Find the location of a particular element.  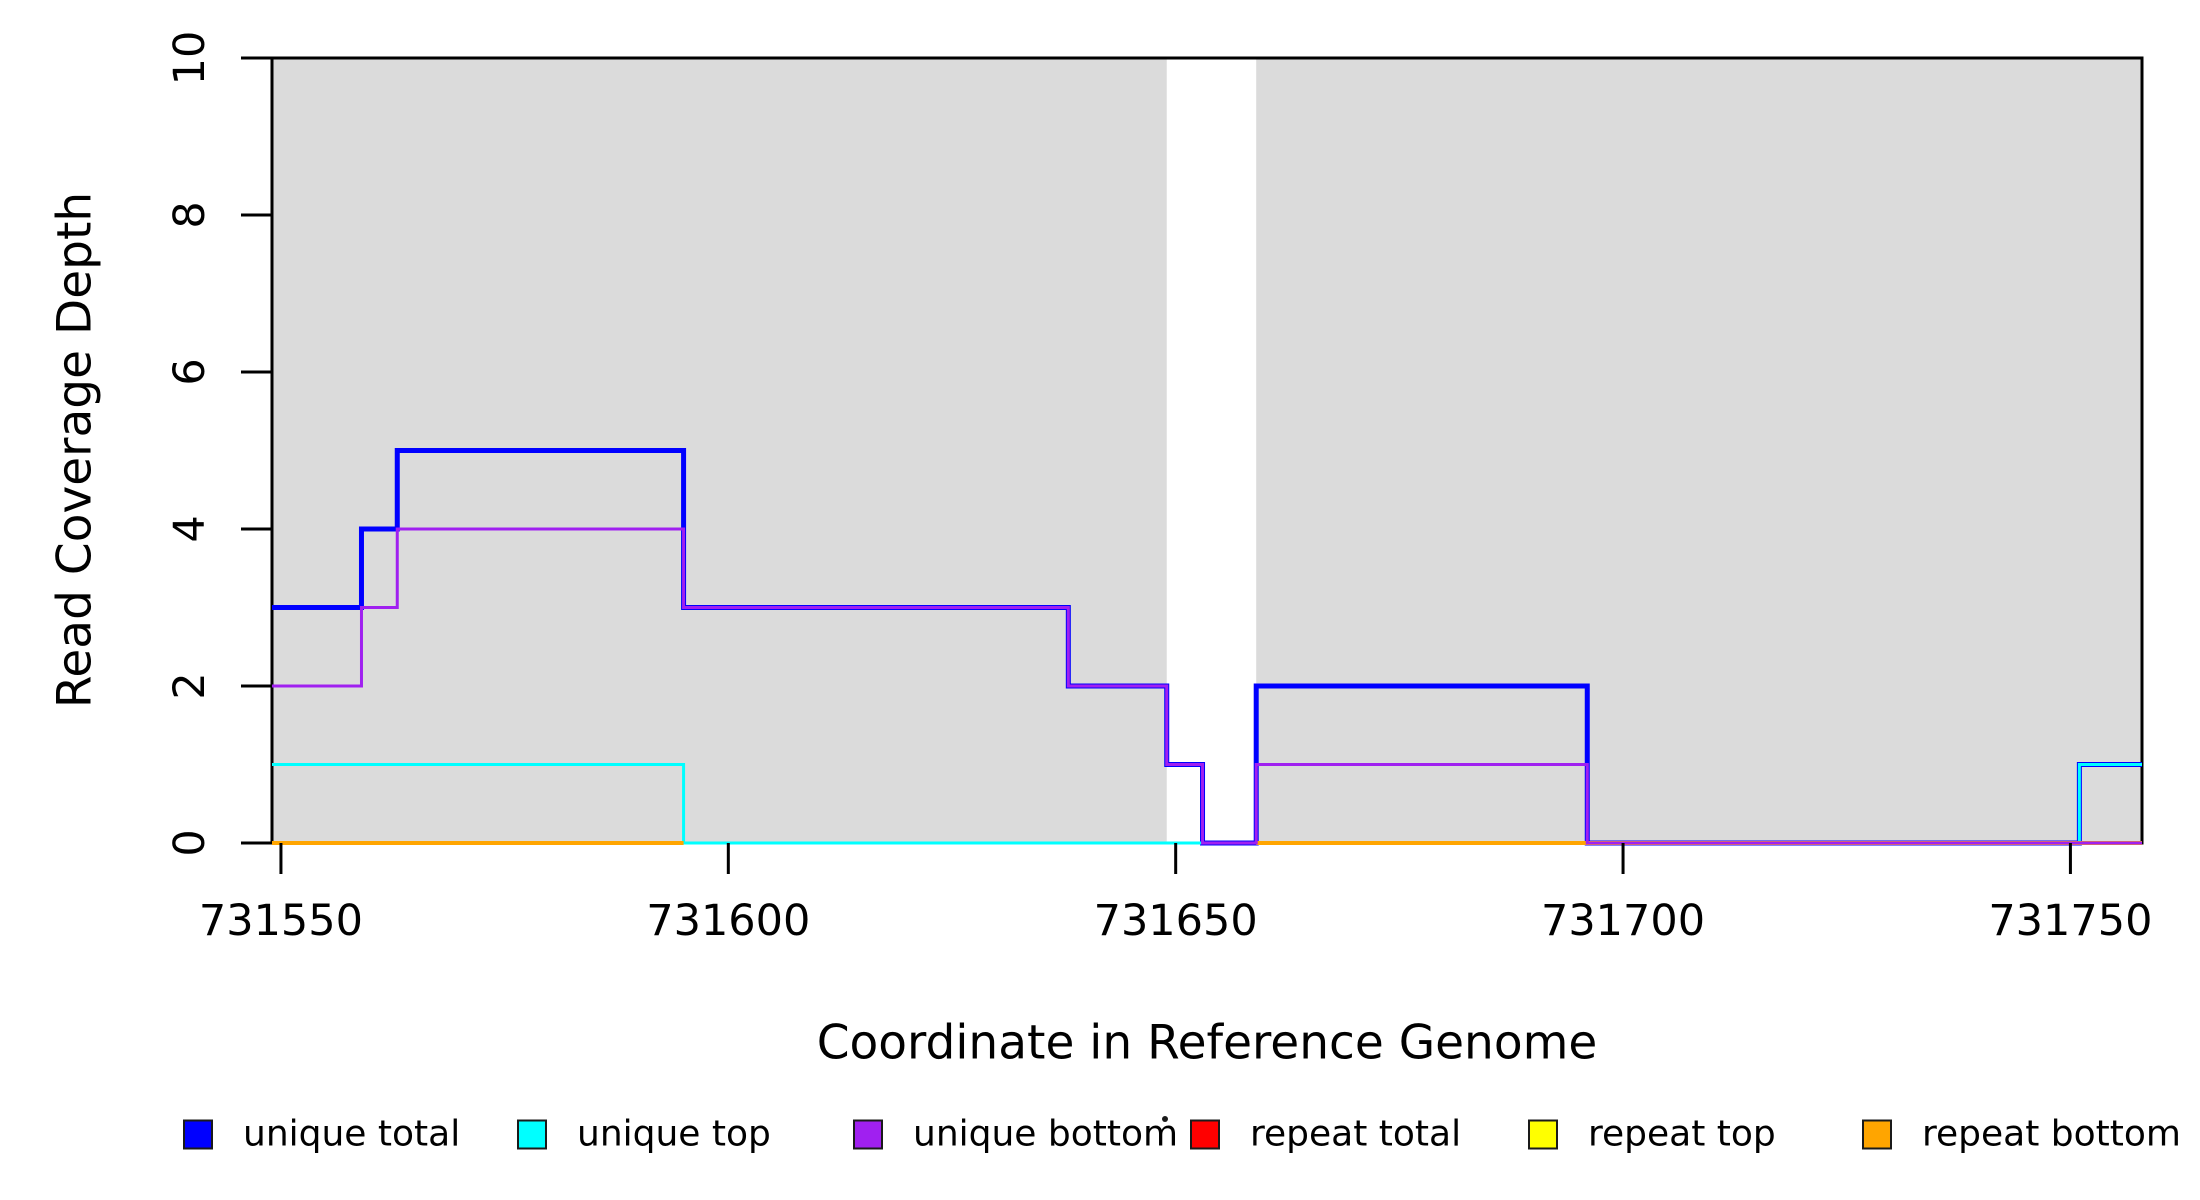

x-axis-title: Coordinate in Reference Genome is located at coordinates (1207, 1043).